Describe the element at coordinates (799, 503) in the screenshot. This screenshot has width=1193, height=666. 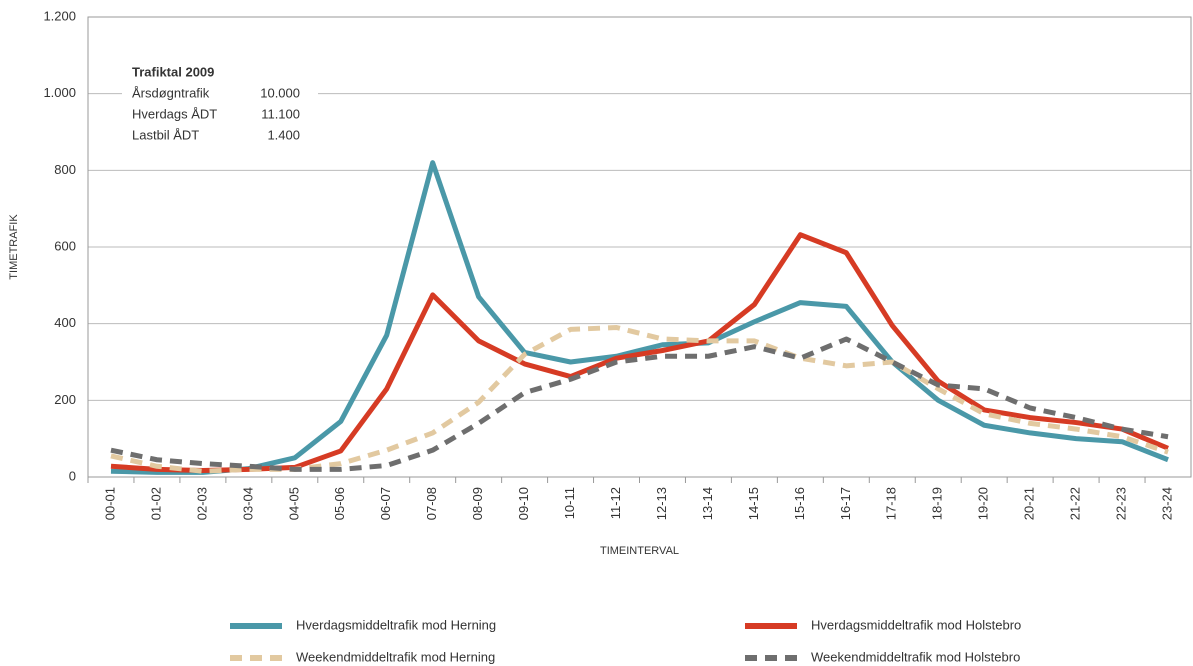
I see `x-tick-label: 15-16` at that location.